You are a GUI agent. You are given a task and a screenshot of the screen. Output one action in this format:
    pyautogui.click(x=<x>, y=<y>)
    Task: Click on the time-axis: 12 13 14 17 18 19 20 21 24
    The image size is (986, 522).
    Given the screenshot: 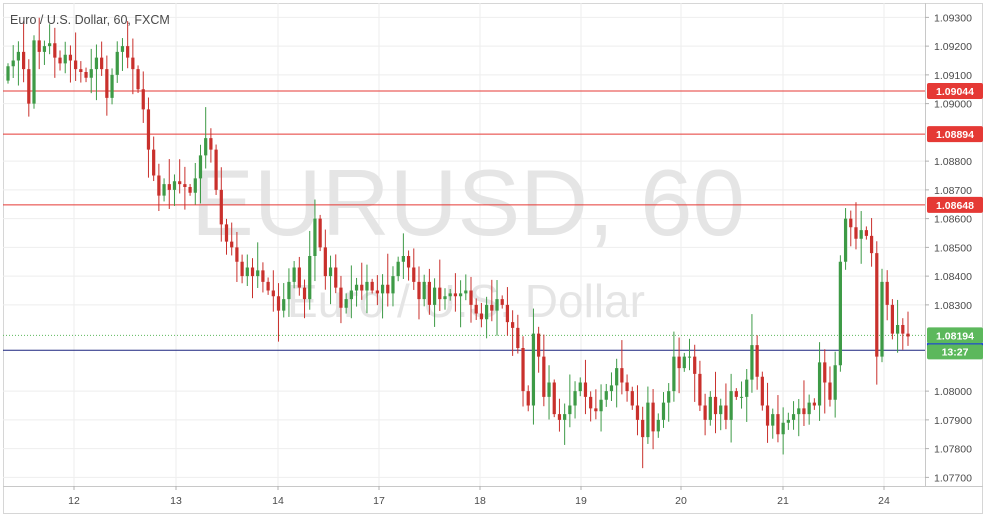 What is the action you would take?
    pyautogui.click(x=479, y=496)
    